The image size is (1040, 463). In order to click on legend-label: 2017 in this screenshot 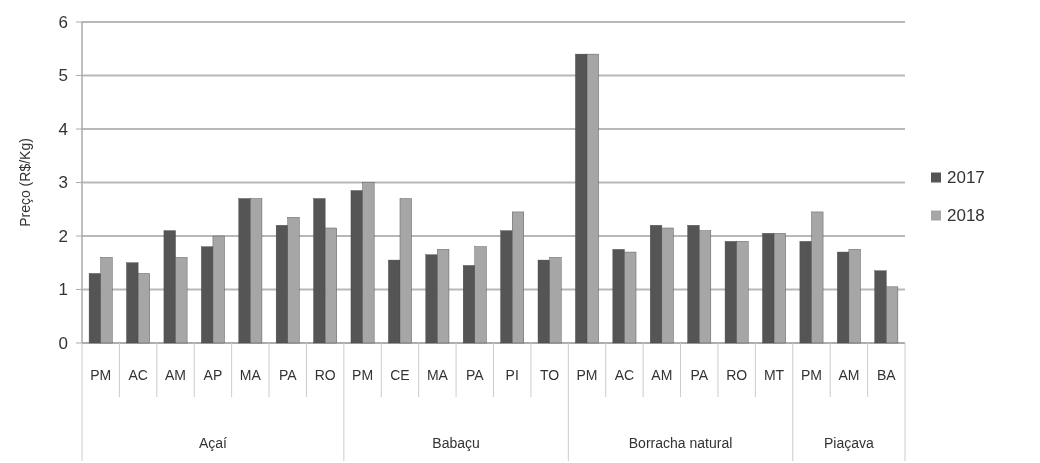, I will do `click(966, 178)`.